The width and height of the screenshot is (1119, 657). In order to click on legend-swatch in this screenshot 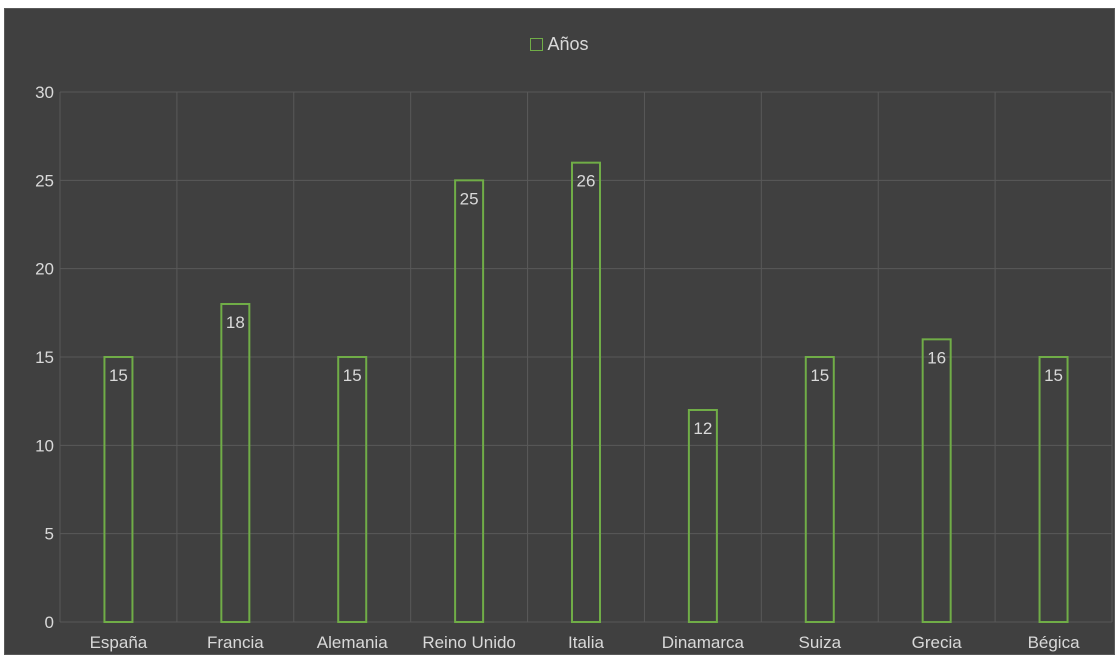, I will do `click(537, 44)`.